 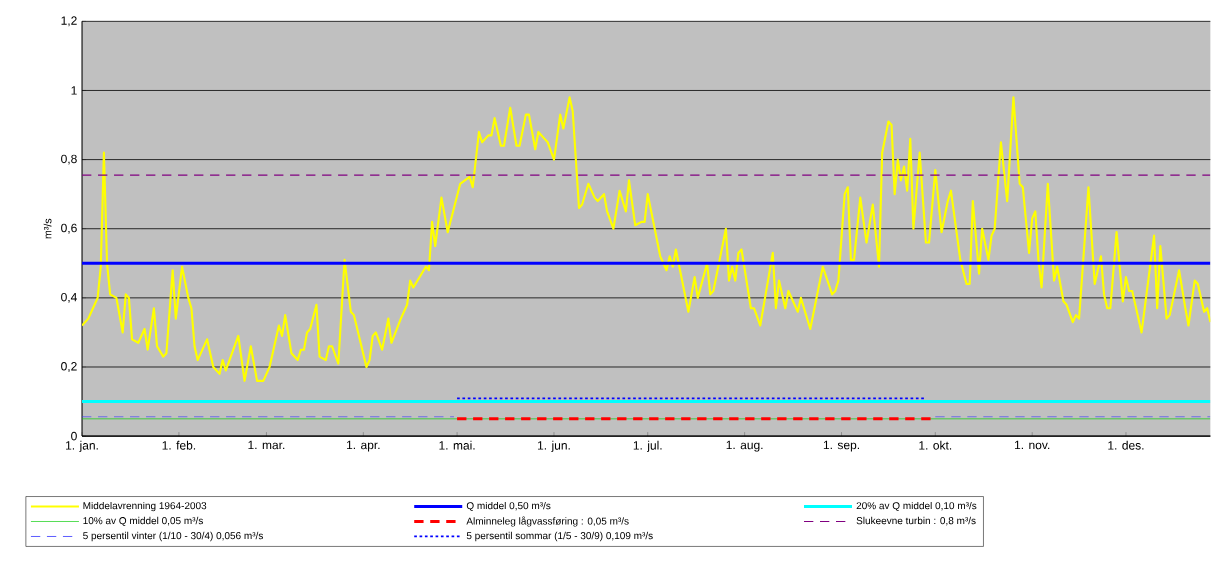 What do you see at coordinates (554, 446) in the screenshot?
I see `x-tick-label: 1. jun.` at bounding box center [554, 446].